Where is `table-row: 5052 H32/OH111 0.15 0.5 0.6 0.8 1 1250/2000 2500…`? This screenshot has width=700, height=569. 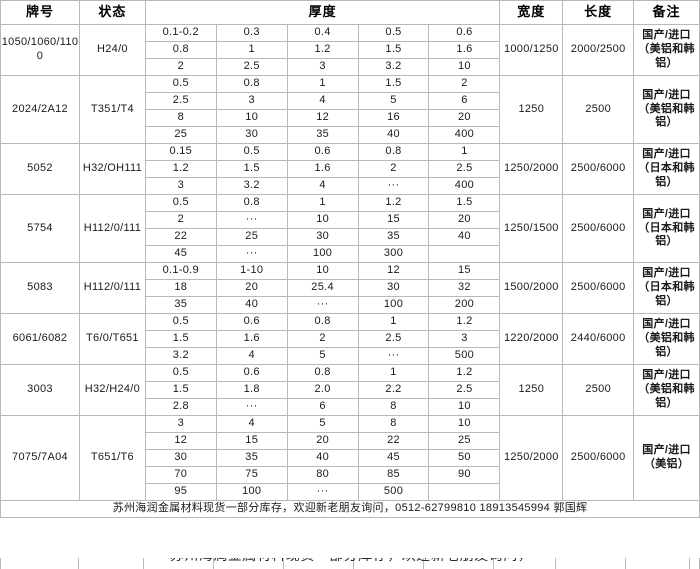 table-row: 5052 H32/OH111 0.15 0.5 0.6 0.8 1 1250/2000 2500… is located at coordinates (350, 169).